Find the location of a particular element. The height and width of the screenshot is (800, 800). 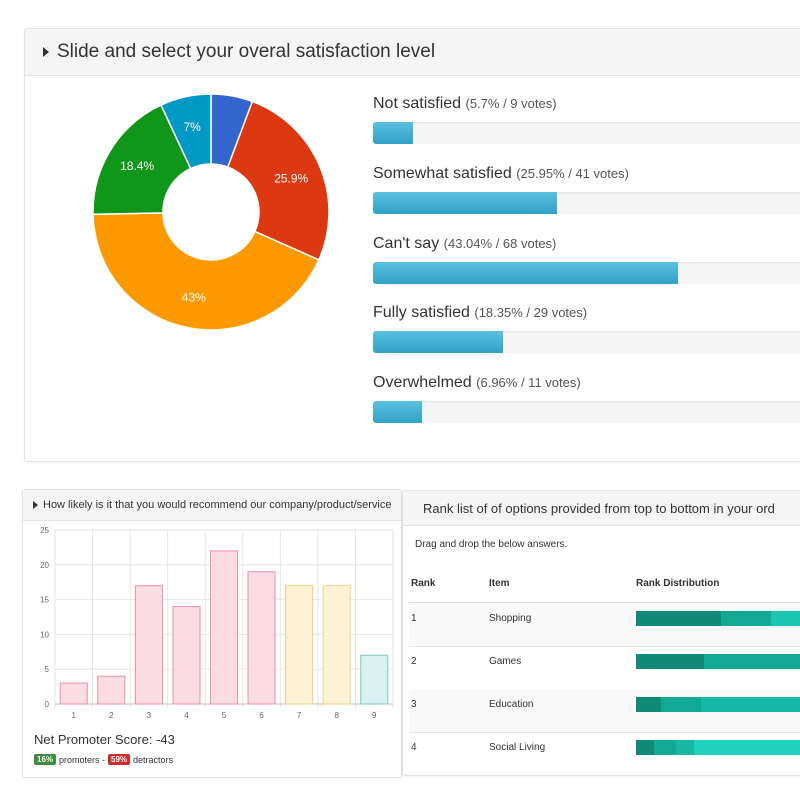

donut-slice-label: 18.4% is located at coordinates (137, 166).